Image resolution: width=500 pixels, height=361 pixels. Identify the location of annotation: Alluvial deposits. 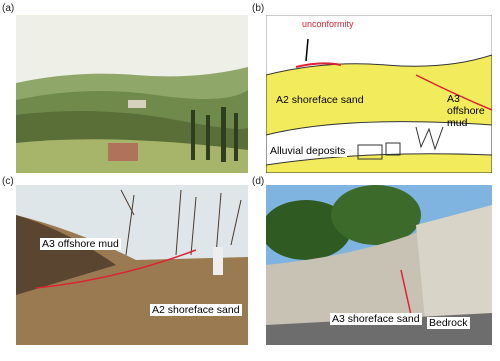
(308, 151).